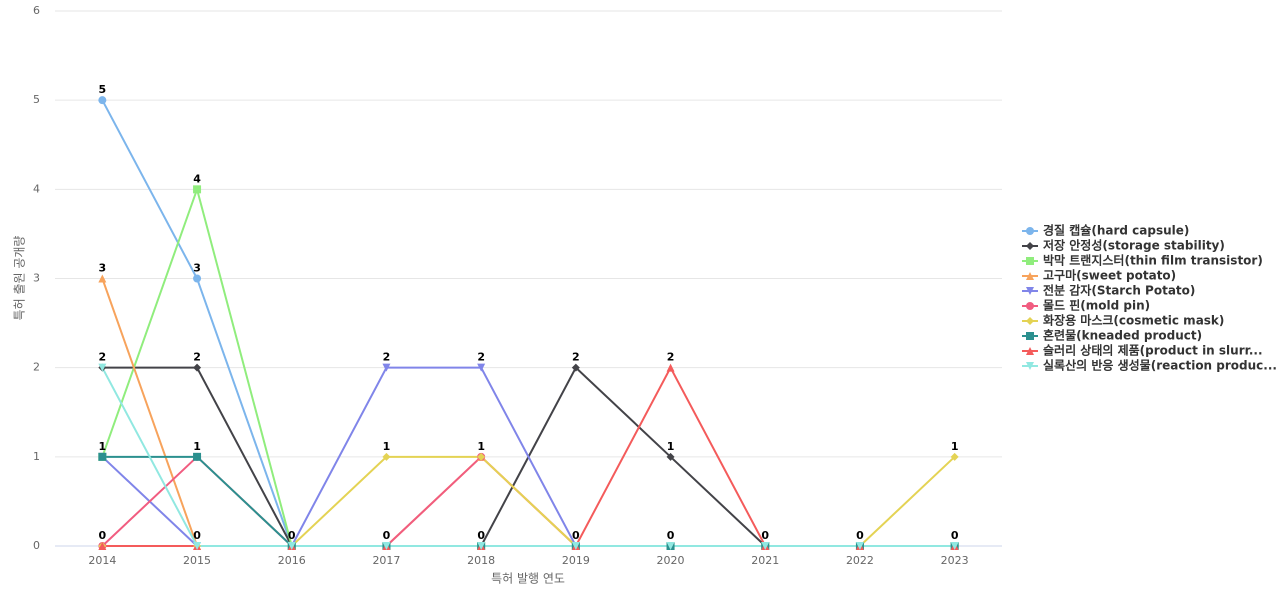  I want to click on legend-label: 박막 트랜지스터(thin film transistor), so click(1153, 260).